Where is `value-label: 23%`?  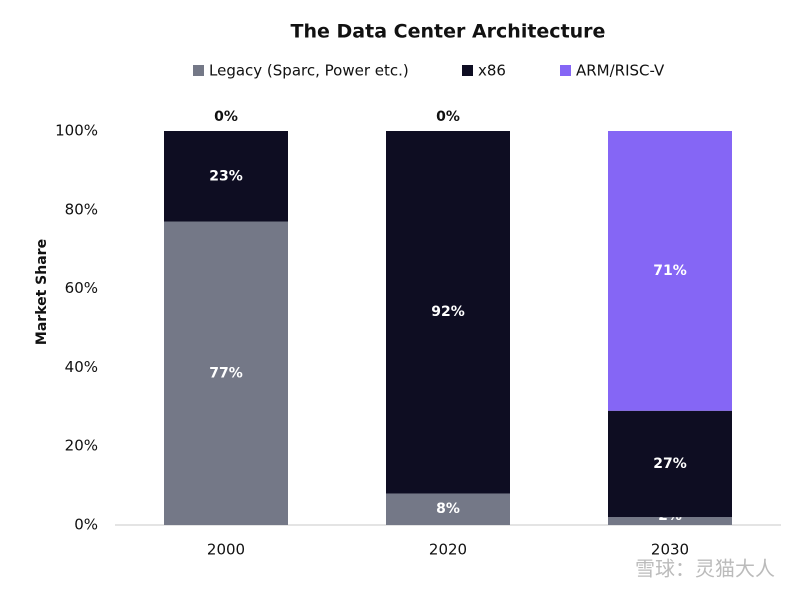
value-label: 23% is located at coordinates (226, 176).